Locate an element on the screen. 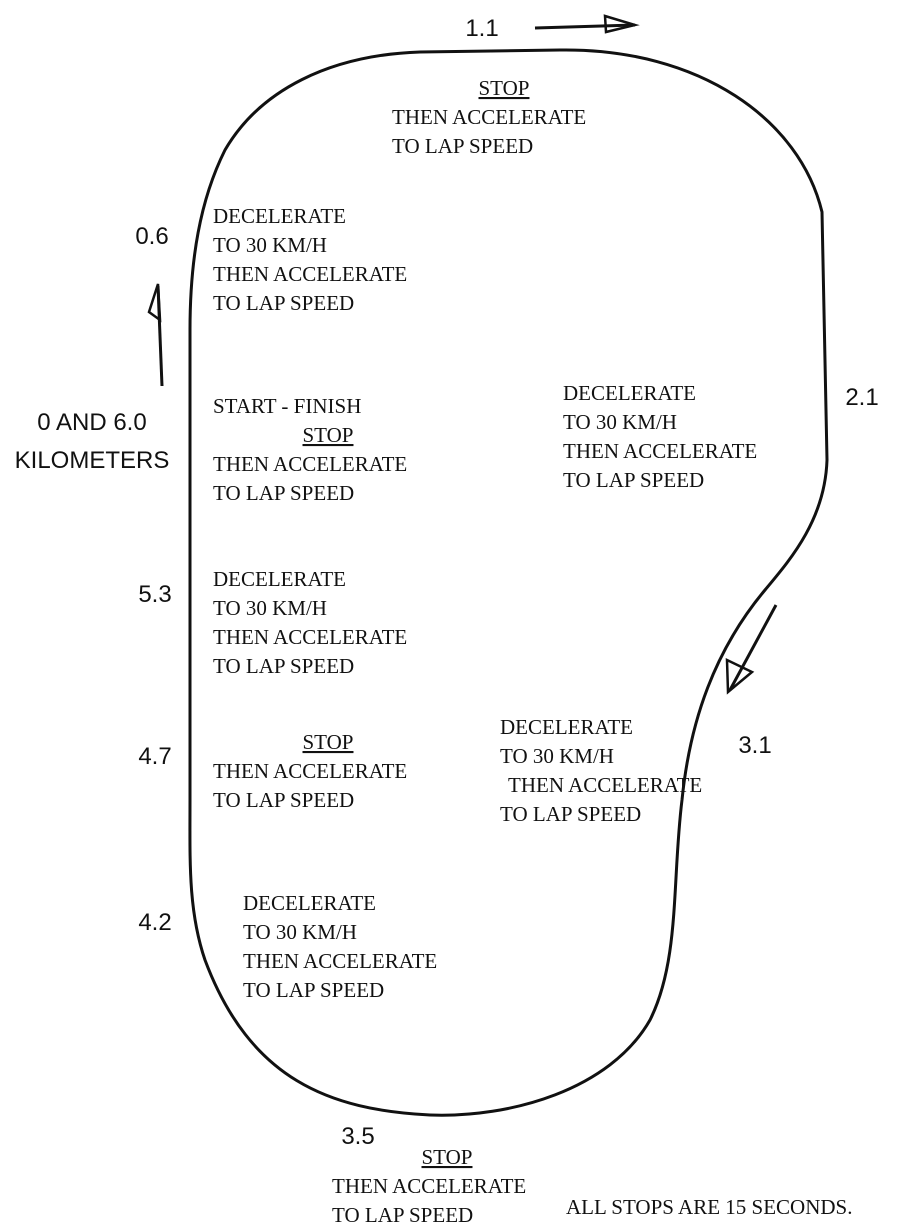 This screenshot has height=1225, width=899. km-marker: 3.1 is located at coordinates (754, 745).